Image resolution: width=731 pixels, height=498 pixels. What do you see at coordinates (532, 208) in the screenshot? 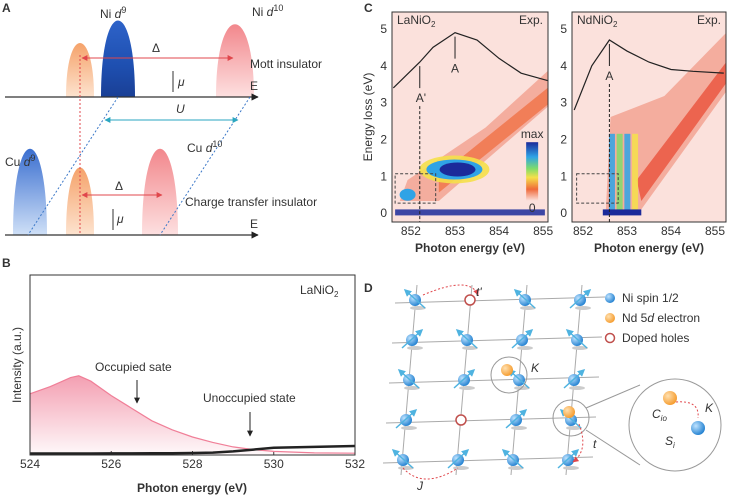
I see `colorbar-label: 0` at bounding box center [532, 208].